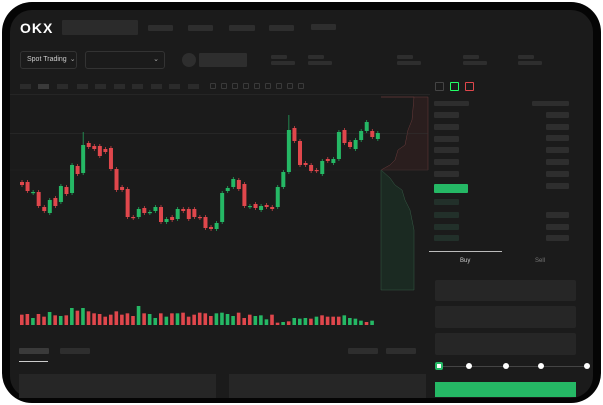 The image size is (603, 405). I want to click on tab-underline, so click(33, 361).